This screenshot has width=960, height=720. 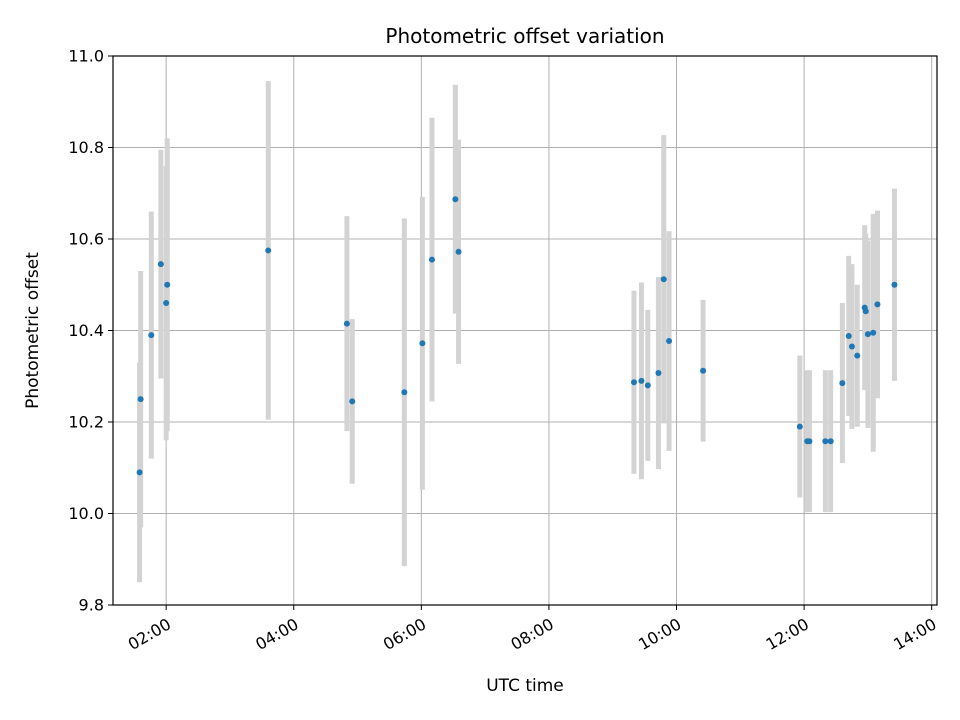 What do you see at coordinates (525, 686) in the screenshot?
I see `x-axis-title: UTC time` at bounding box center [525, 686].